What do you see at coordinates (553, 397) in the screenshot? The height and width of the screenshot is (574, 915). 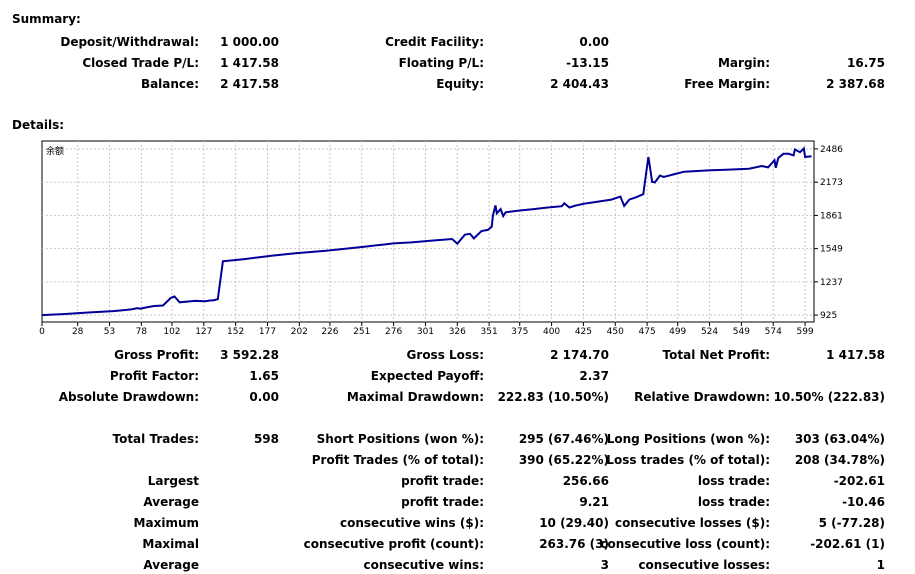 I see `maximal-drawdown-value: 222.83 (10.50%)` at bounding box center [553, 397].